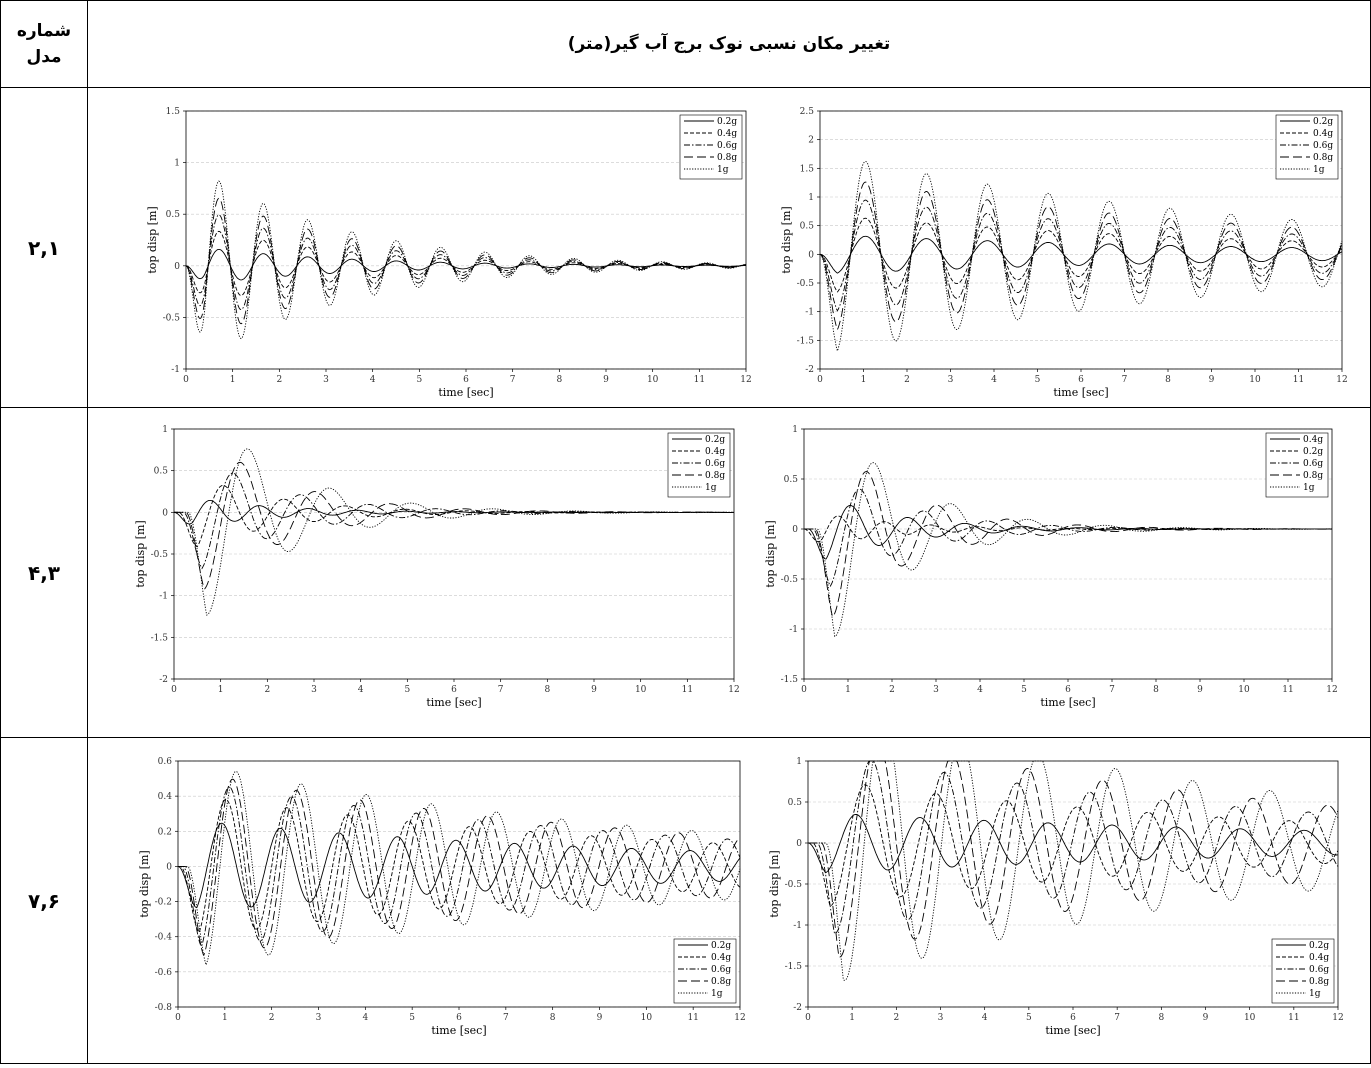 Image resolution: width=1371 pixels, height=1068 pixels. What do you see at coordinates (1319, 170) in the screenshot?
I see `legend-entry: 1g` at bounding box center [1319, 170].